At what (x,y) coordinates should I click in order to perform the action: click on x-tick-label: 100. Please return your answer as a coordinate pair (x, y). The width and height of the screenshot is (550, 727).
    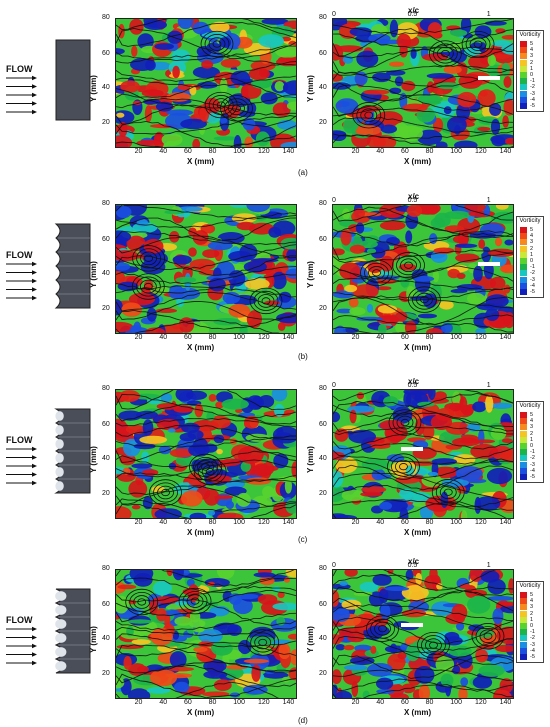
    Looking at the image, I should click on (239, 337).